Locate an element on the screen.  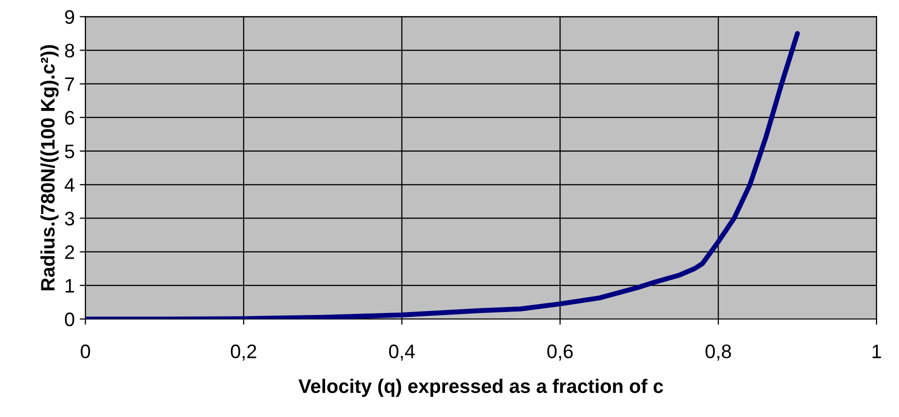
x-tick-label: 1 is located at coordinates (876, 351).